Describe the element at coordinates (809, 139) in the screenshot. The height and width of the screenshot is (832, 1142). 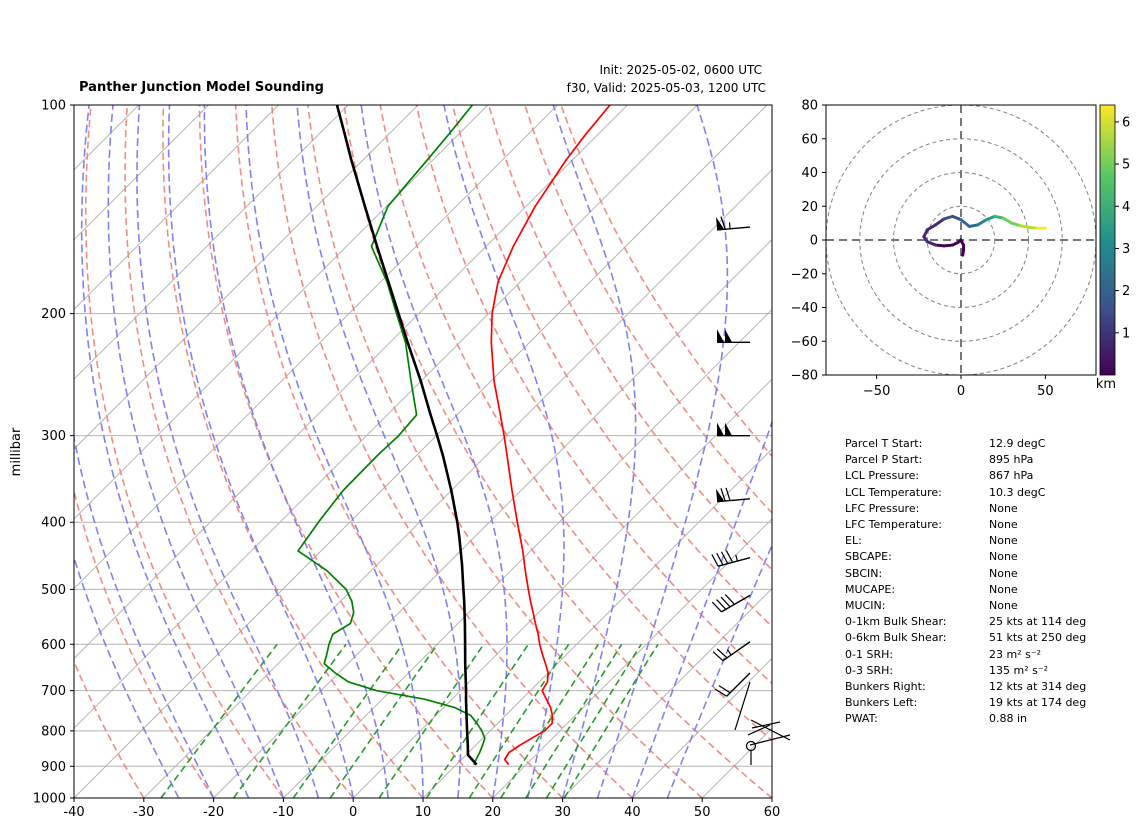
I see `hodo-y-tick-label: 60` at that location.